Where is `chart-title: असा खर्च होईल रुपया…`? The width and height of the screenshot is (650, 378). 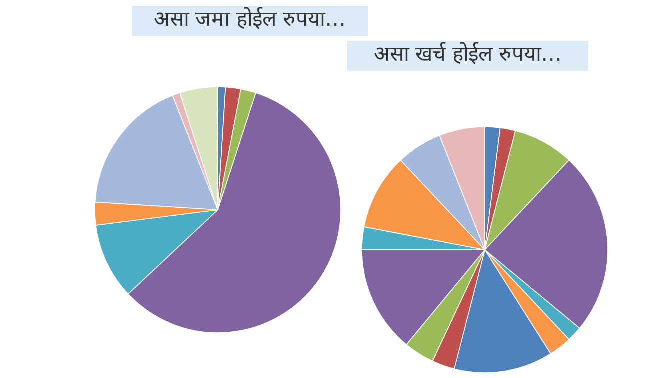 chart-title: असा खर्च होईल रुपया… is located at coordinates (468, 54).